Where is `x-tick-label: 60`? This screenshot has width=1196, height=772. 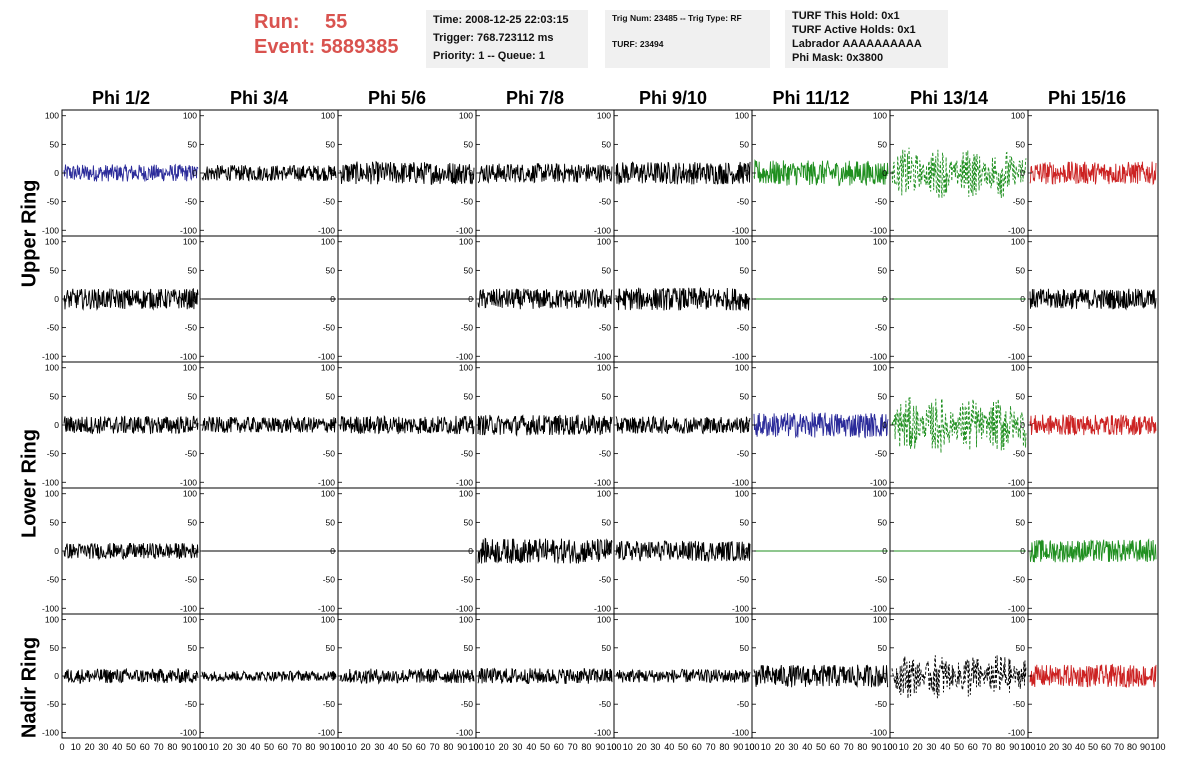
x-tick-label: 60 is located at coordinates (559, 747).